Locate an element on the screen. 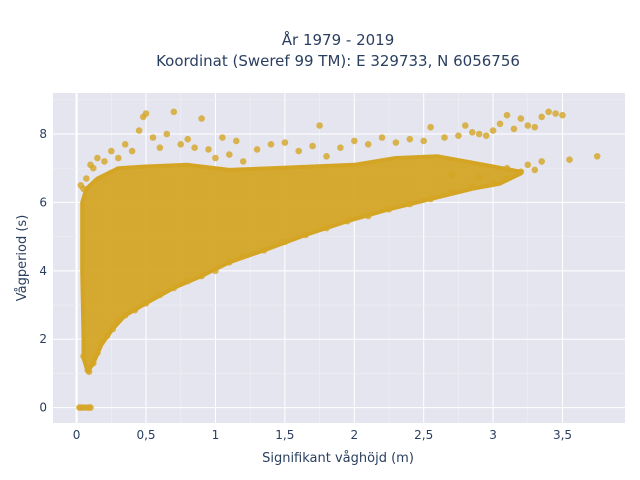  x-tick-label: 0 is located at coordinates (77, 435).